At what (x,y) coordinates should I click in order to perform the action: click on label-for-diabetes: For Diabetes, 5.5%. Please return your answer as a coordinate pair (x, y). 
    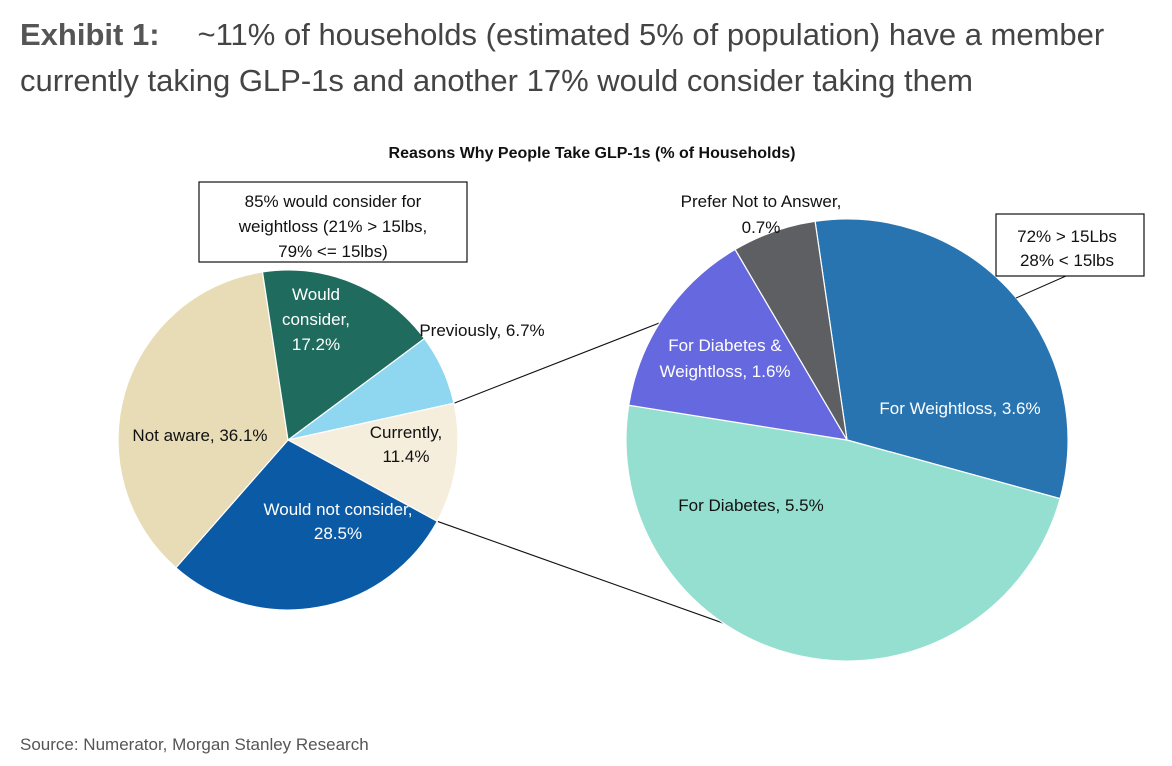
    Looking at the image, I should click on (751, 505).